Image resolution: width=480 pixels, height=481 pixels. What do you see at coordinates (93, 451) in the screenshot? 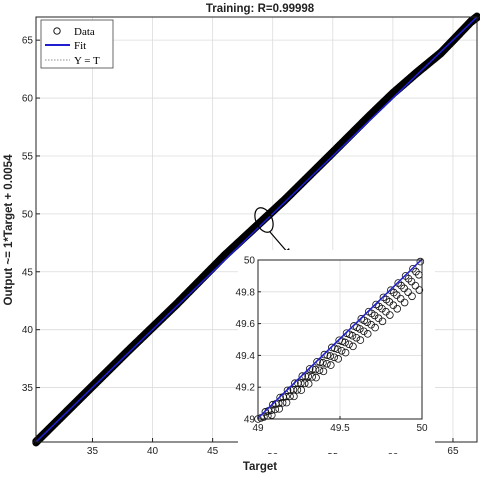
I see `x-tick-label: 35` at bounding box center [93, 451].